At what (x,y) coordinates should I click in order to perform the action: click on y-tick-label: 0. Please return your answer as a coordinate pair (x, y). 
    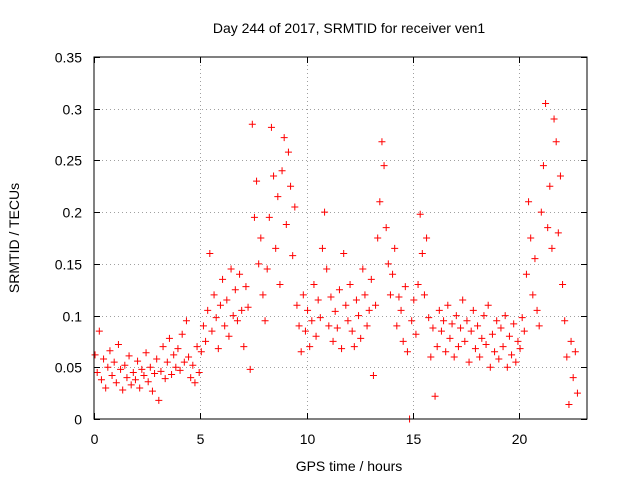
    Looking at the image, I should click on (78, 420).